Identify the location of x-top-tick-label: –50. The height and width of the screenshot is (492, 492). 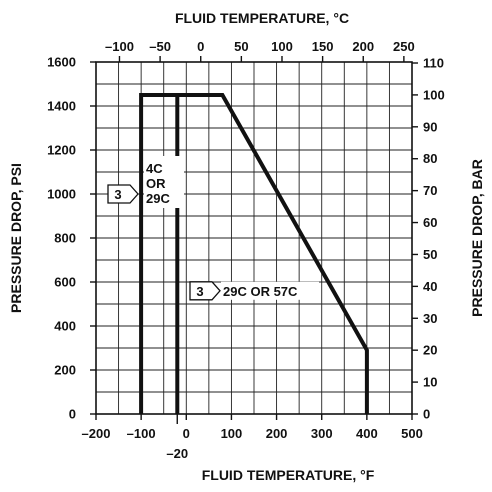
(160, 46).